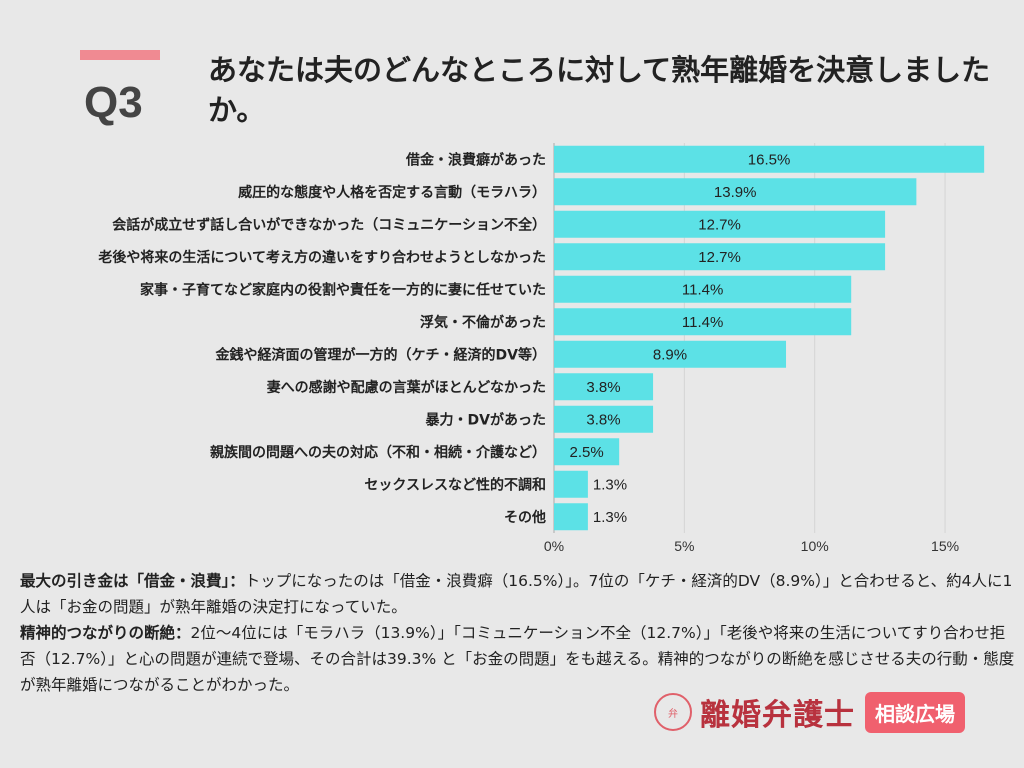  Describe the element at coordinates (475, 159) in the screenshot. I see `category-label: 借金・浪費癖があった` at that location.